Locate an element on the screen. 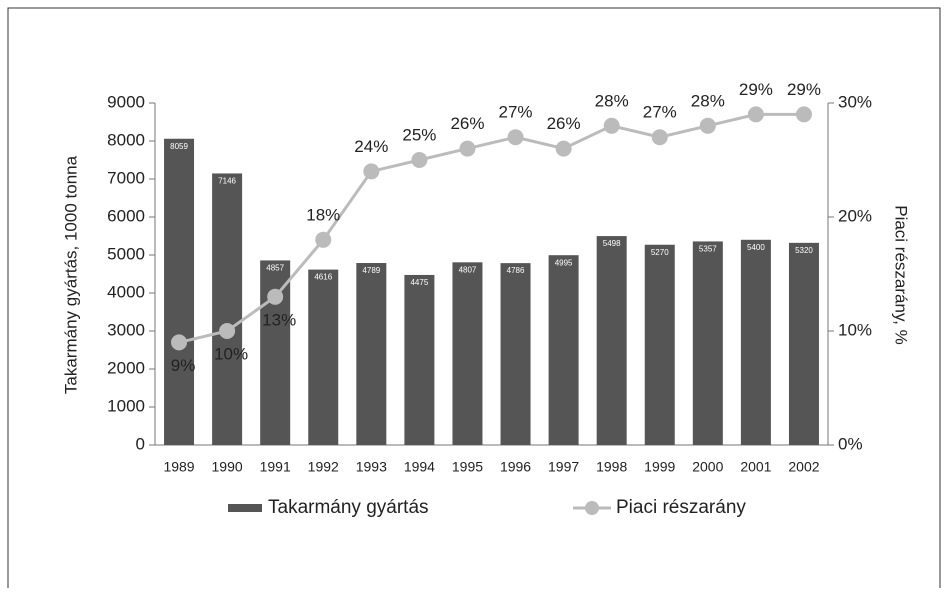 This screenshot has height=595, width=952. legend-label: Takarmány gyártás is located at coordinates (348, 507).